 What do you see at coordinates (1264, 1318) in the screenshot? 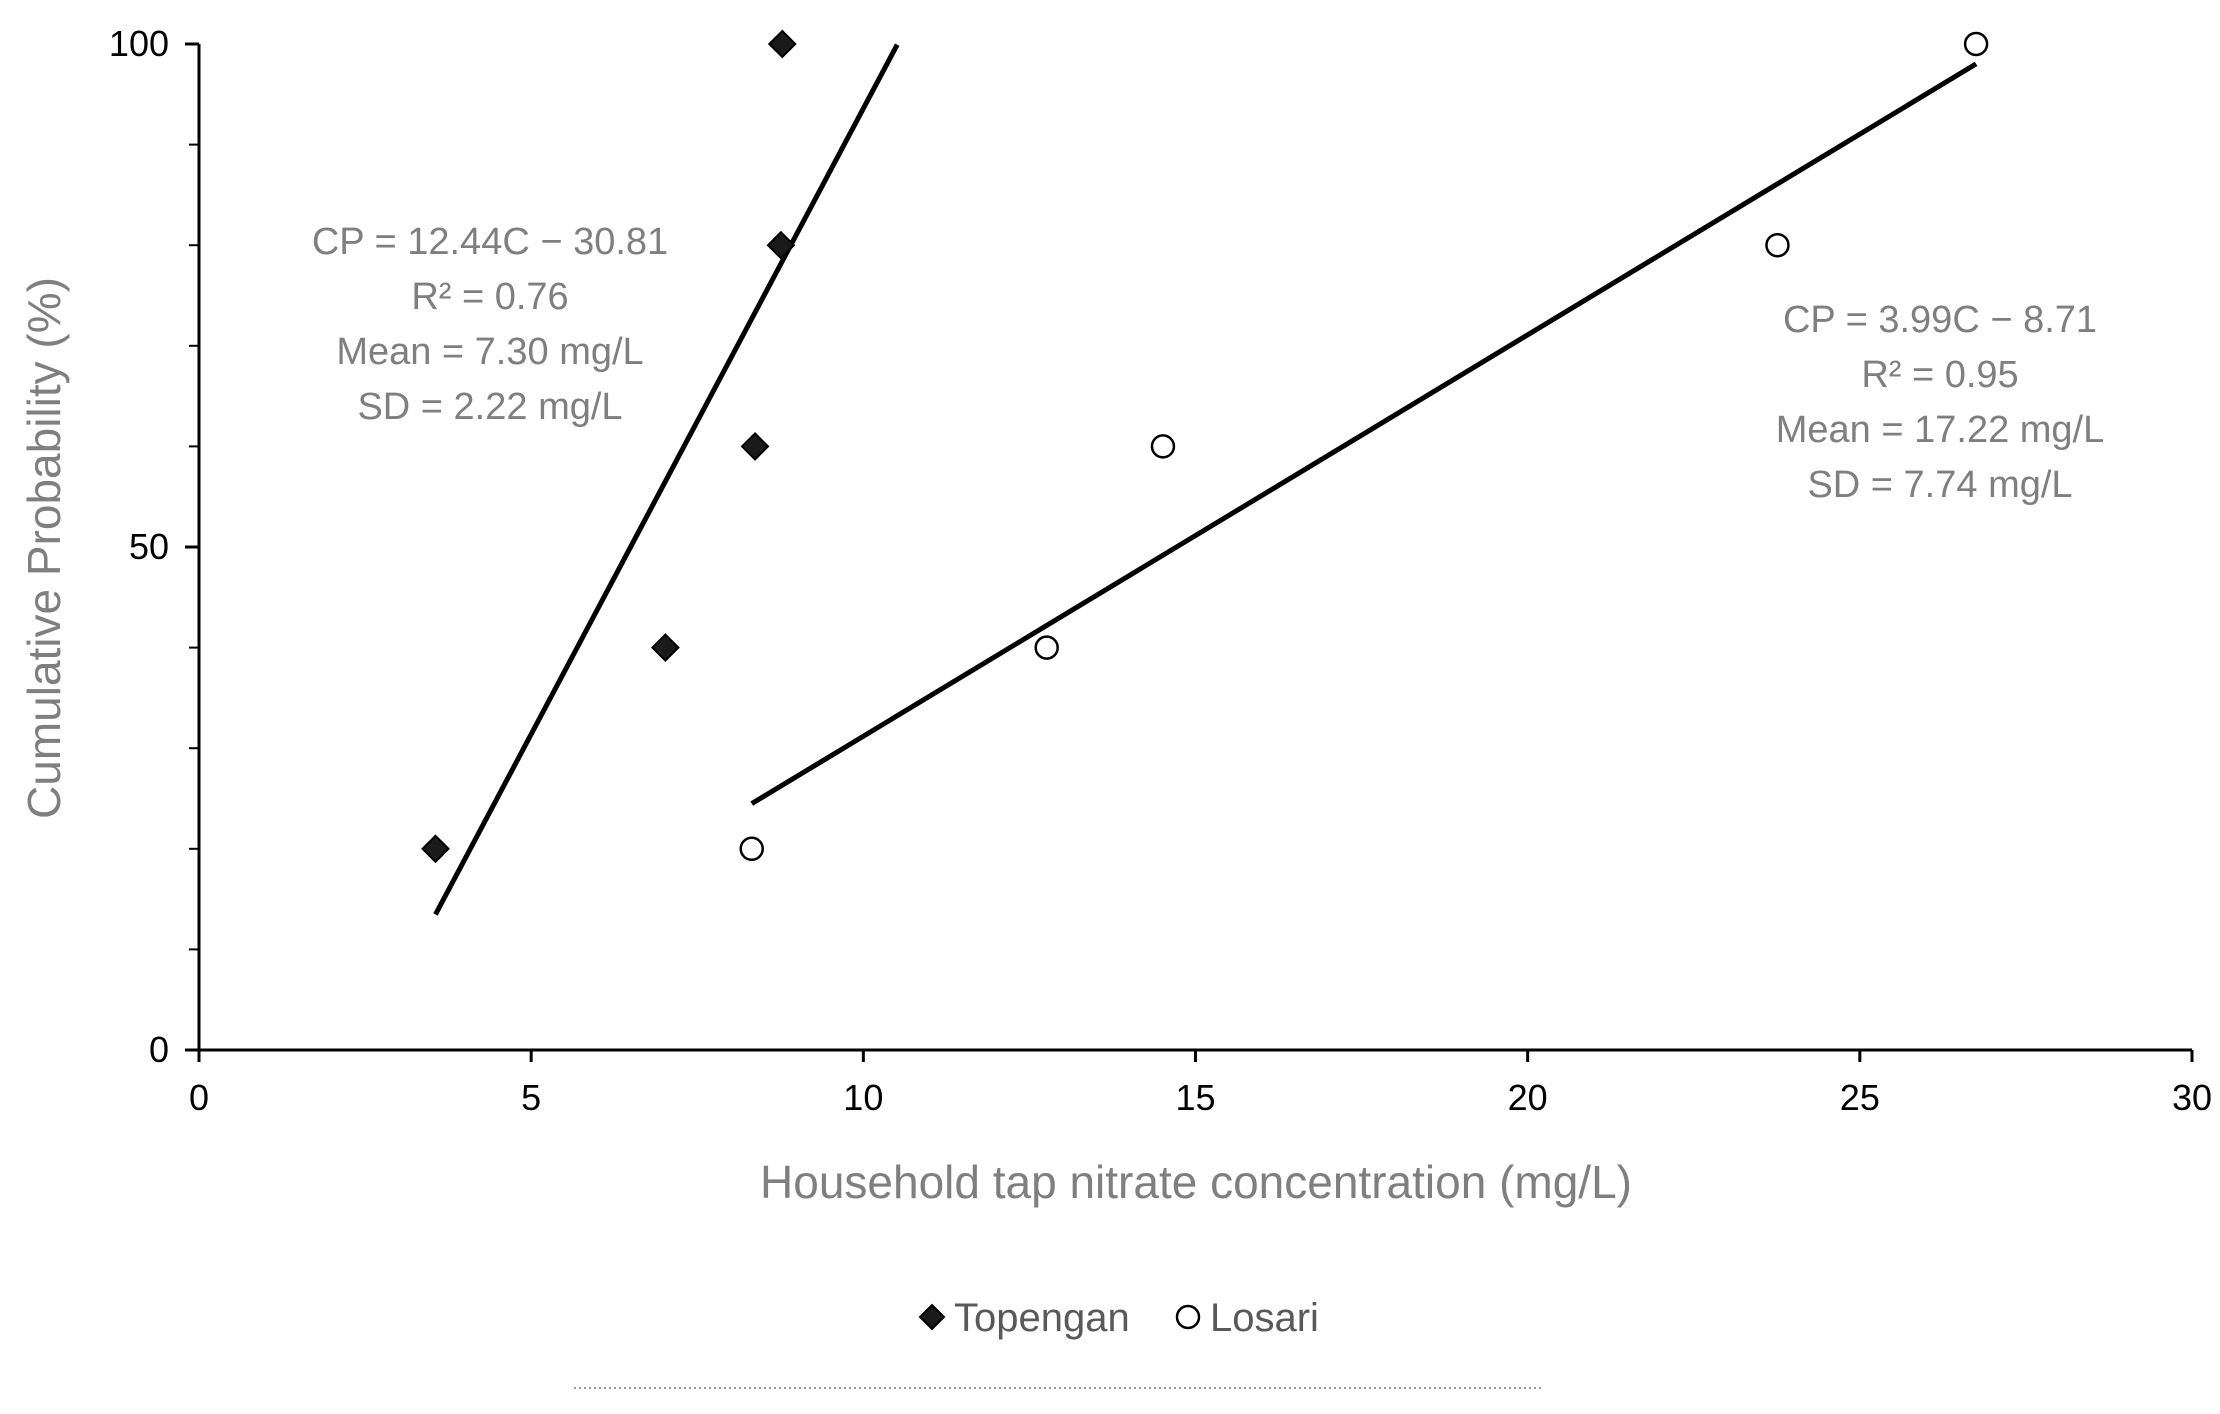
I see `losari-legend-label: Losari` at bounding box center [1264, 1318].